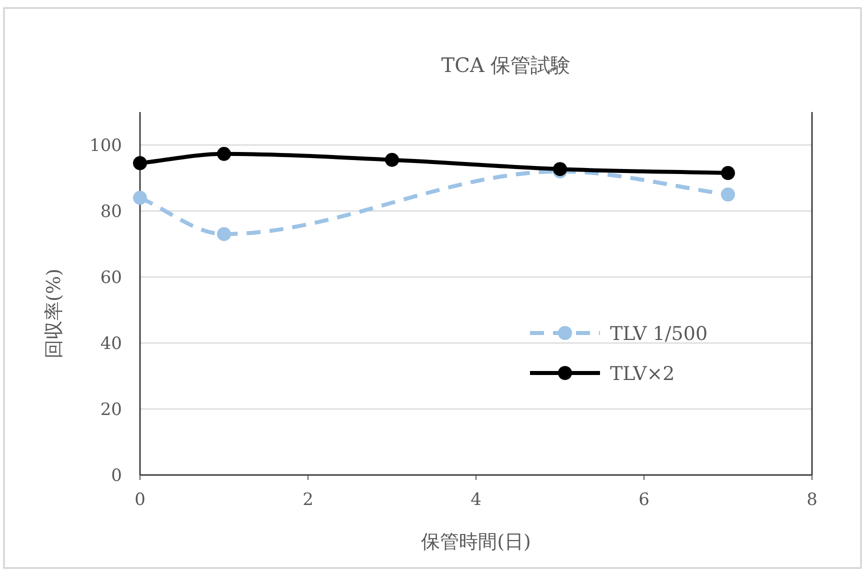 The width and height of the screenshot is (867, 574). Describe the element at coordinates (111, 410) in the screenshot. I see `y-tick-label: 20` at that location.